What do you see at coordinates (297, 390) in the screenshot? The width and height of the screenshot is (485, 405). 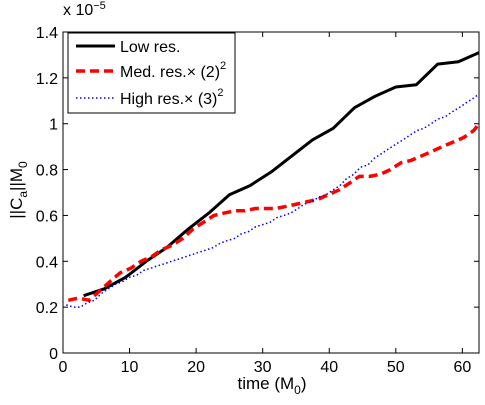 I see `x-axis-label-subscript: 0` at bounding box center [297, 390].